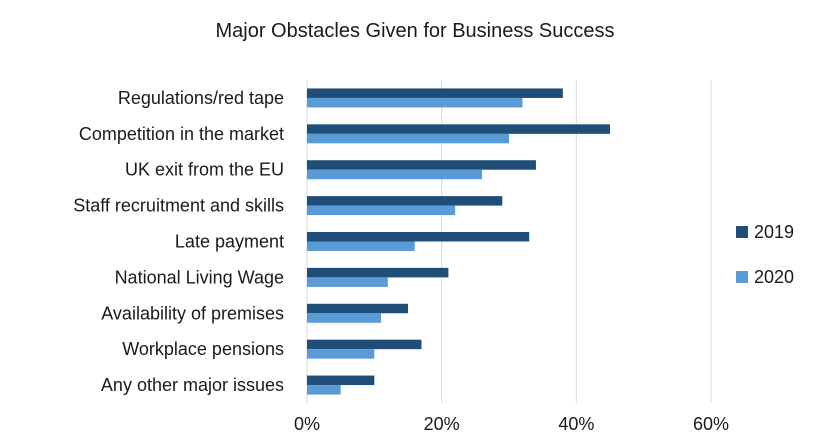  I want to click on x-tick-label: 60%, so click(711, 424).